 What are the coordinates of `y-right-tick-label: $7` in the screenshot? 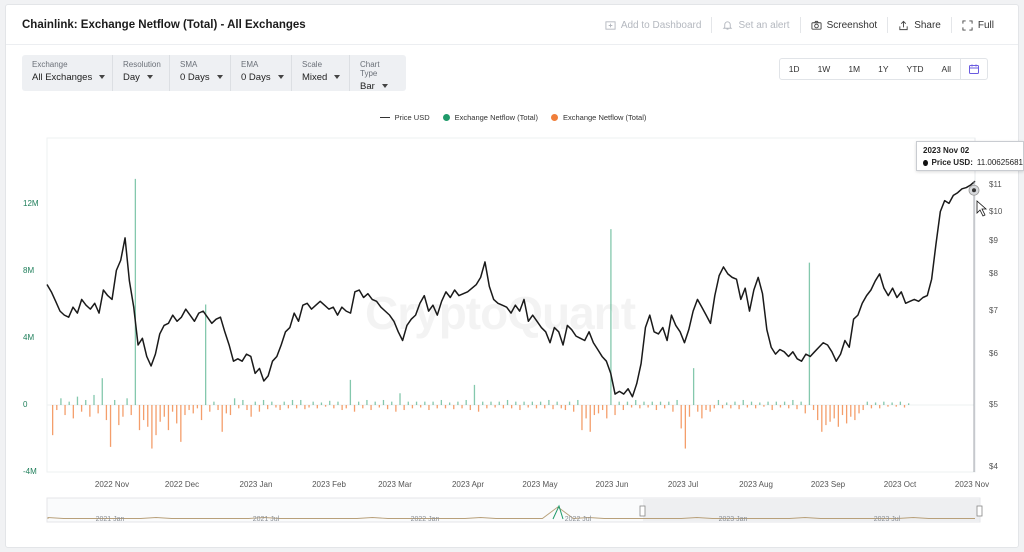 It's located at (993, 311).